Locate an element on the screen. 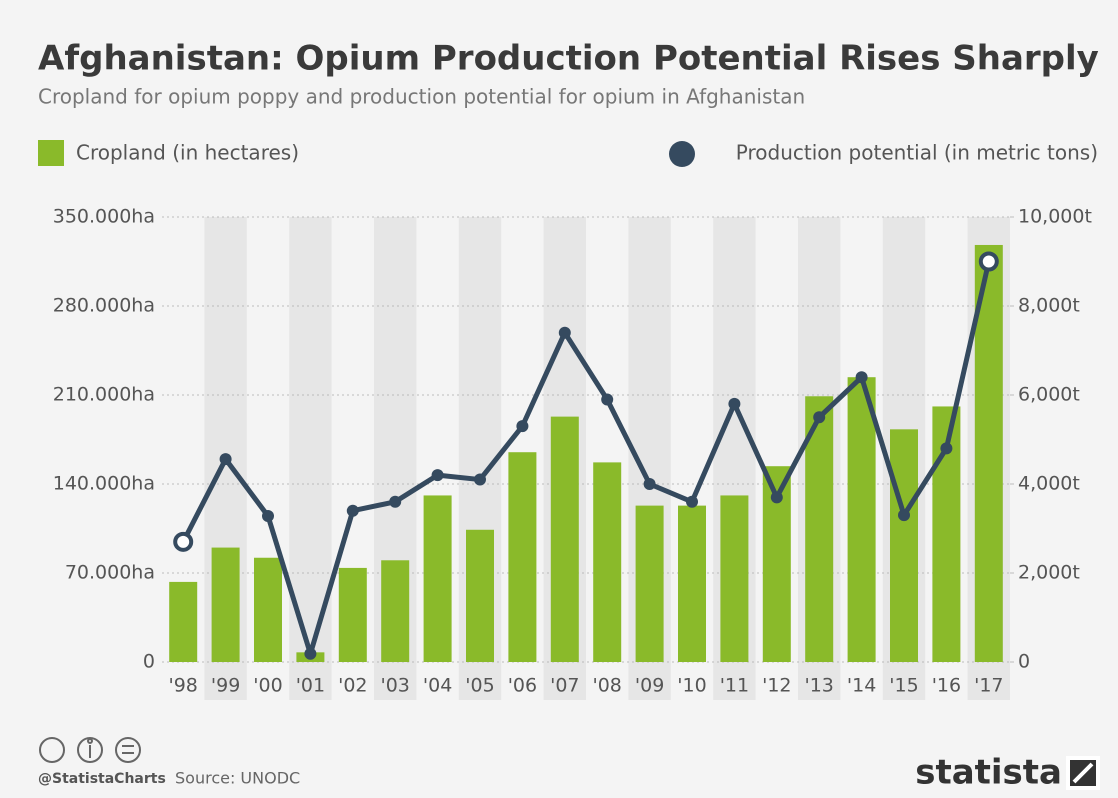 The width and height of the screenshot is (1118, 798). brand-logo is located at coordinates (1083, 773).